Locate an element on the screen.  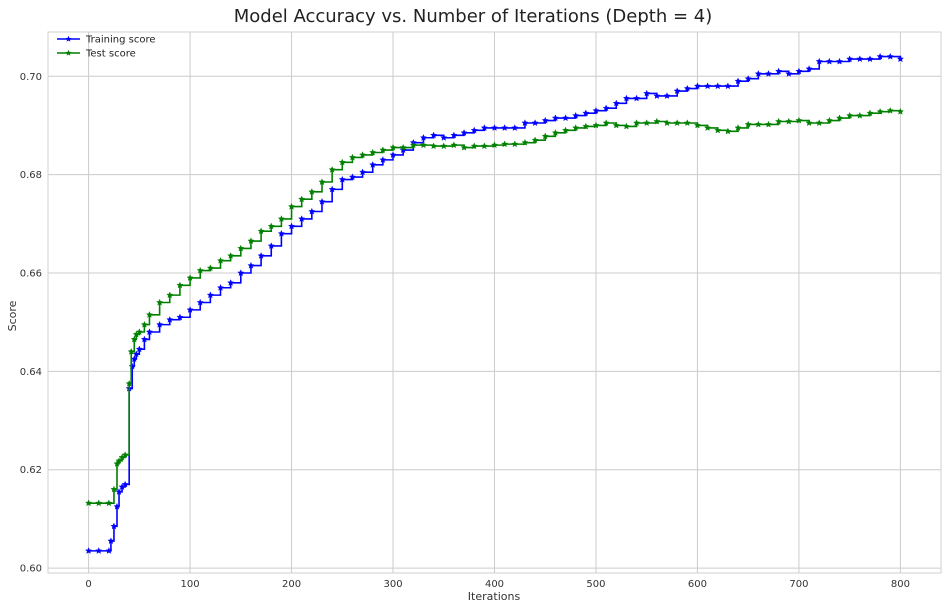
legend-label: Test score is located at coordinates (110, 54).